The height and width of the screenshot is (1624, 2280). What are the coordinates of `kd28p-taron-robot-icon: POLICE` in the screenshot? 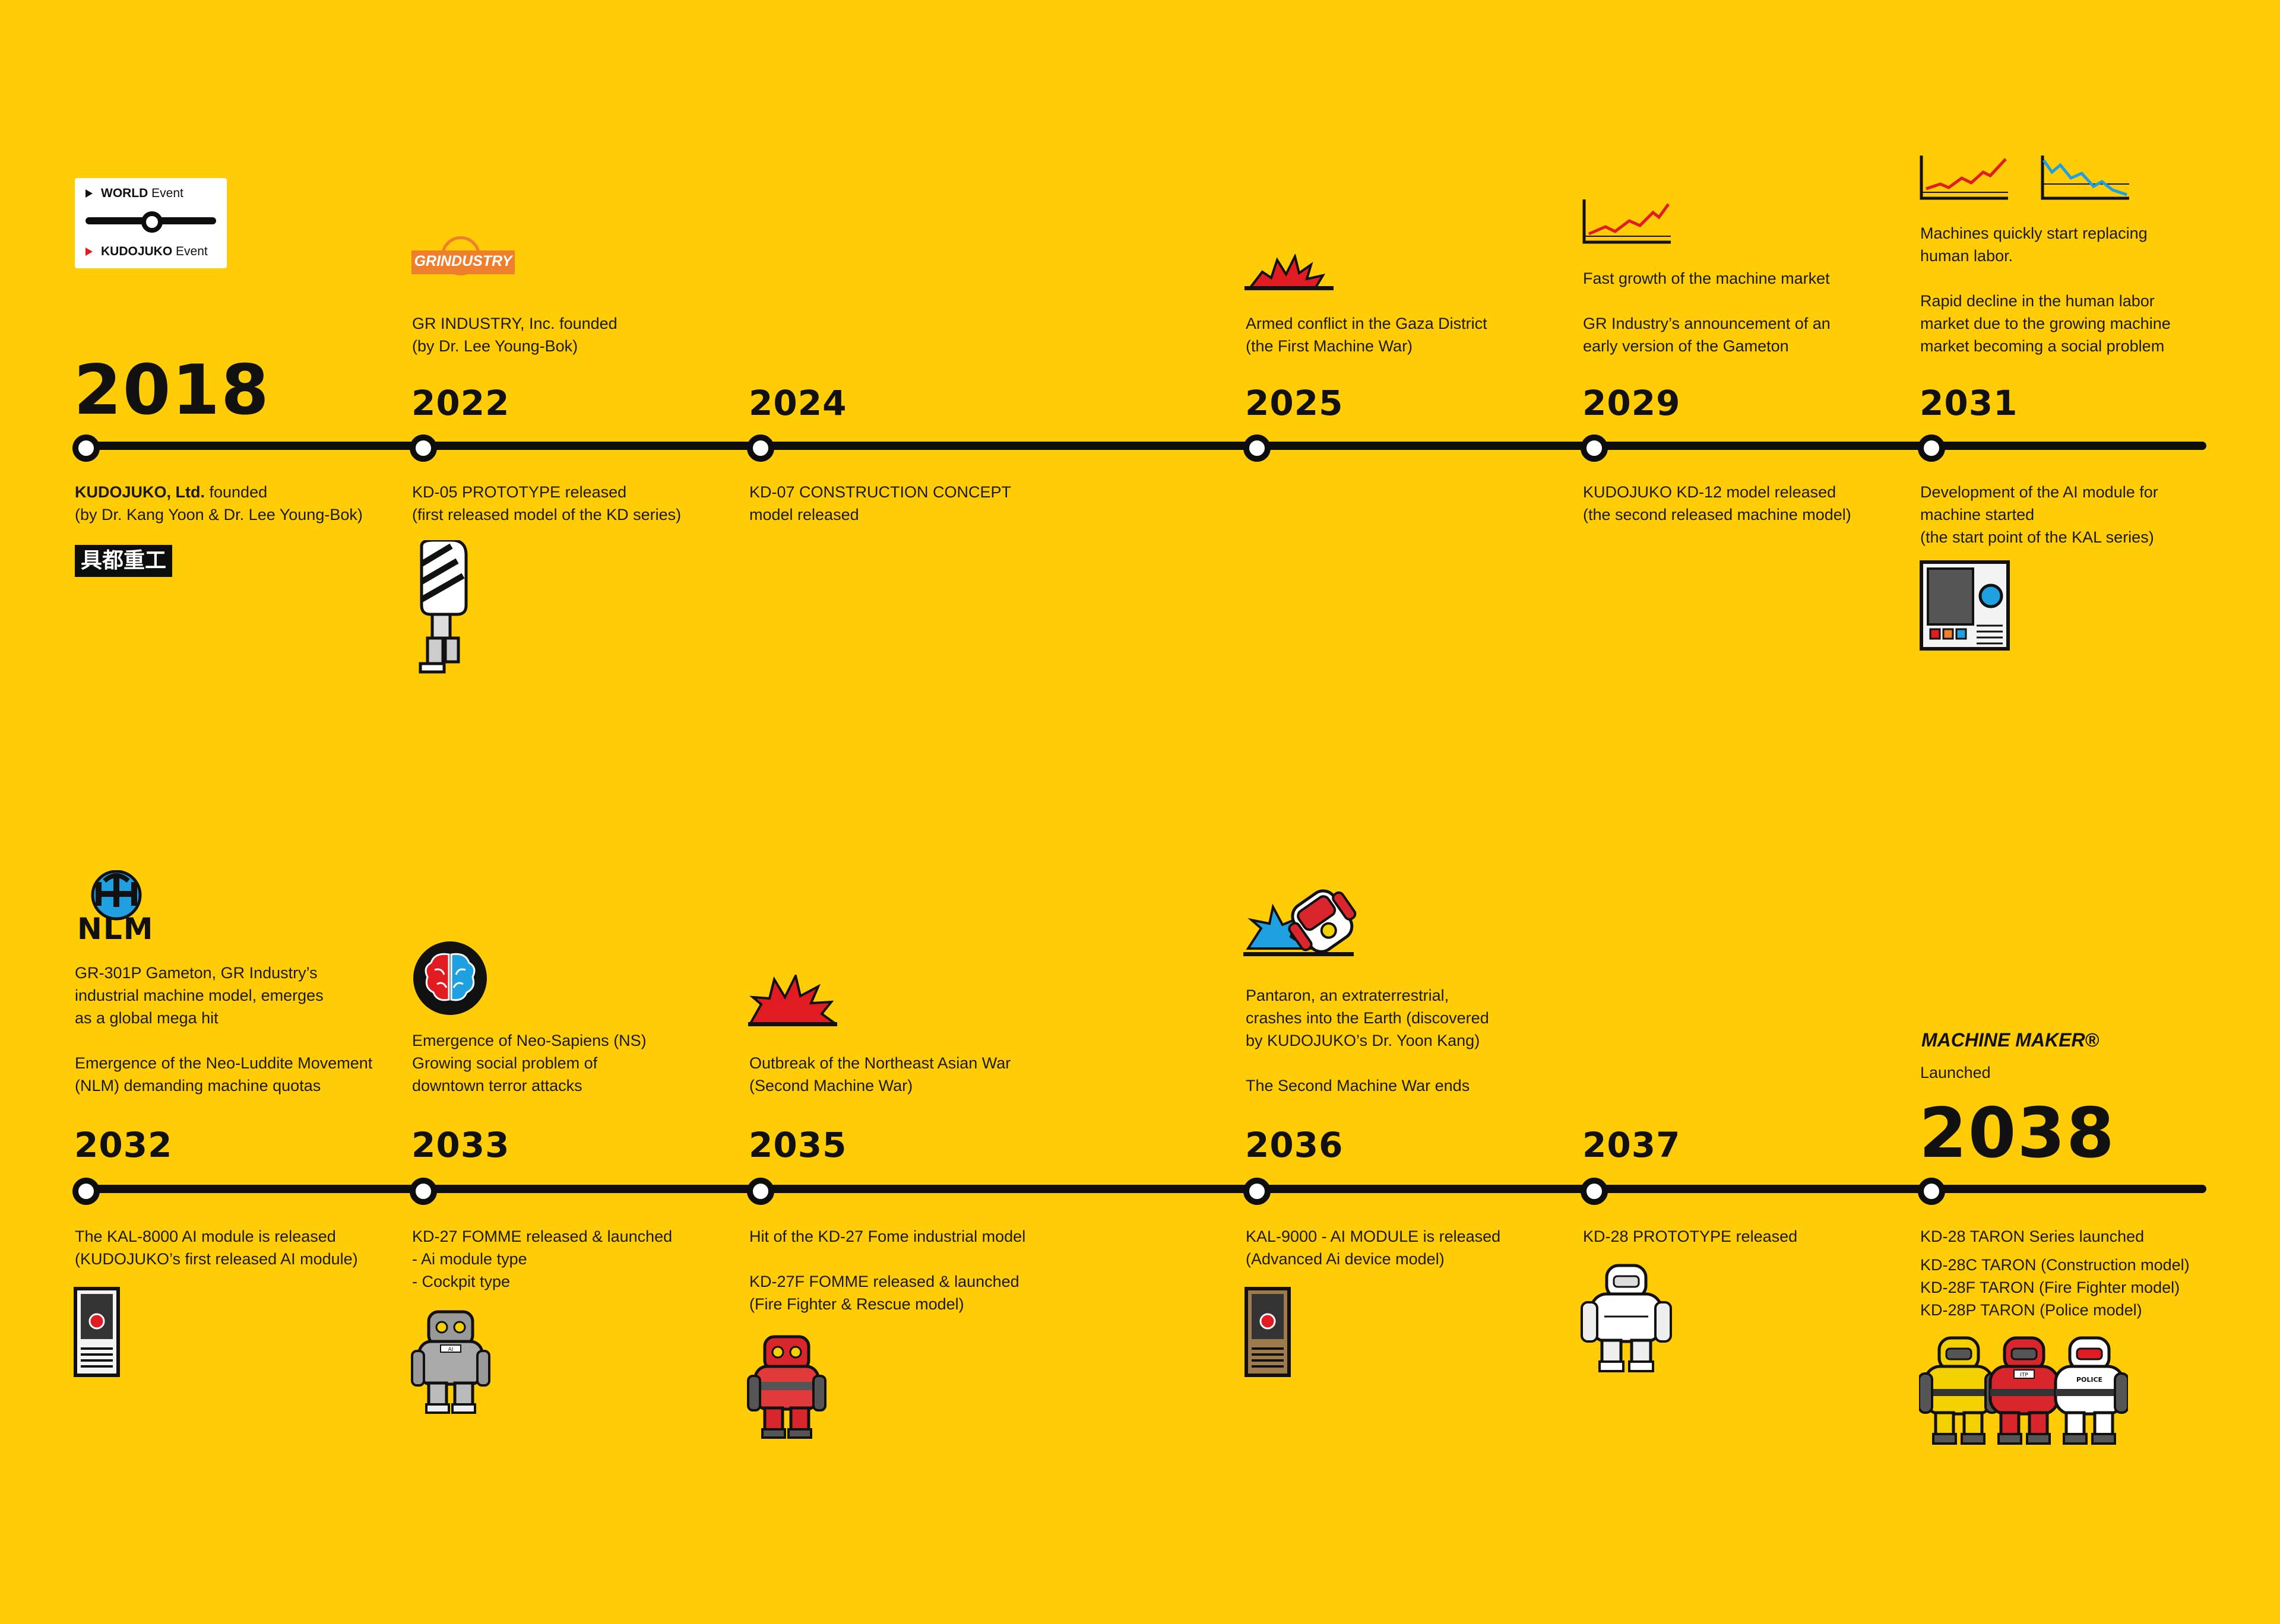 It's located at (2091, 1390).